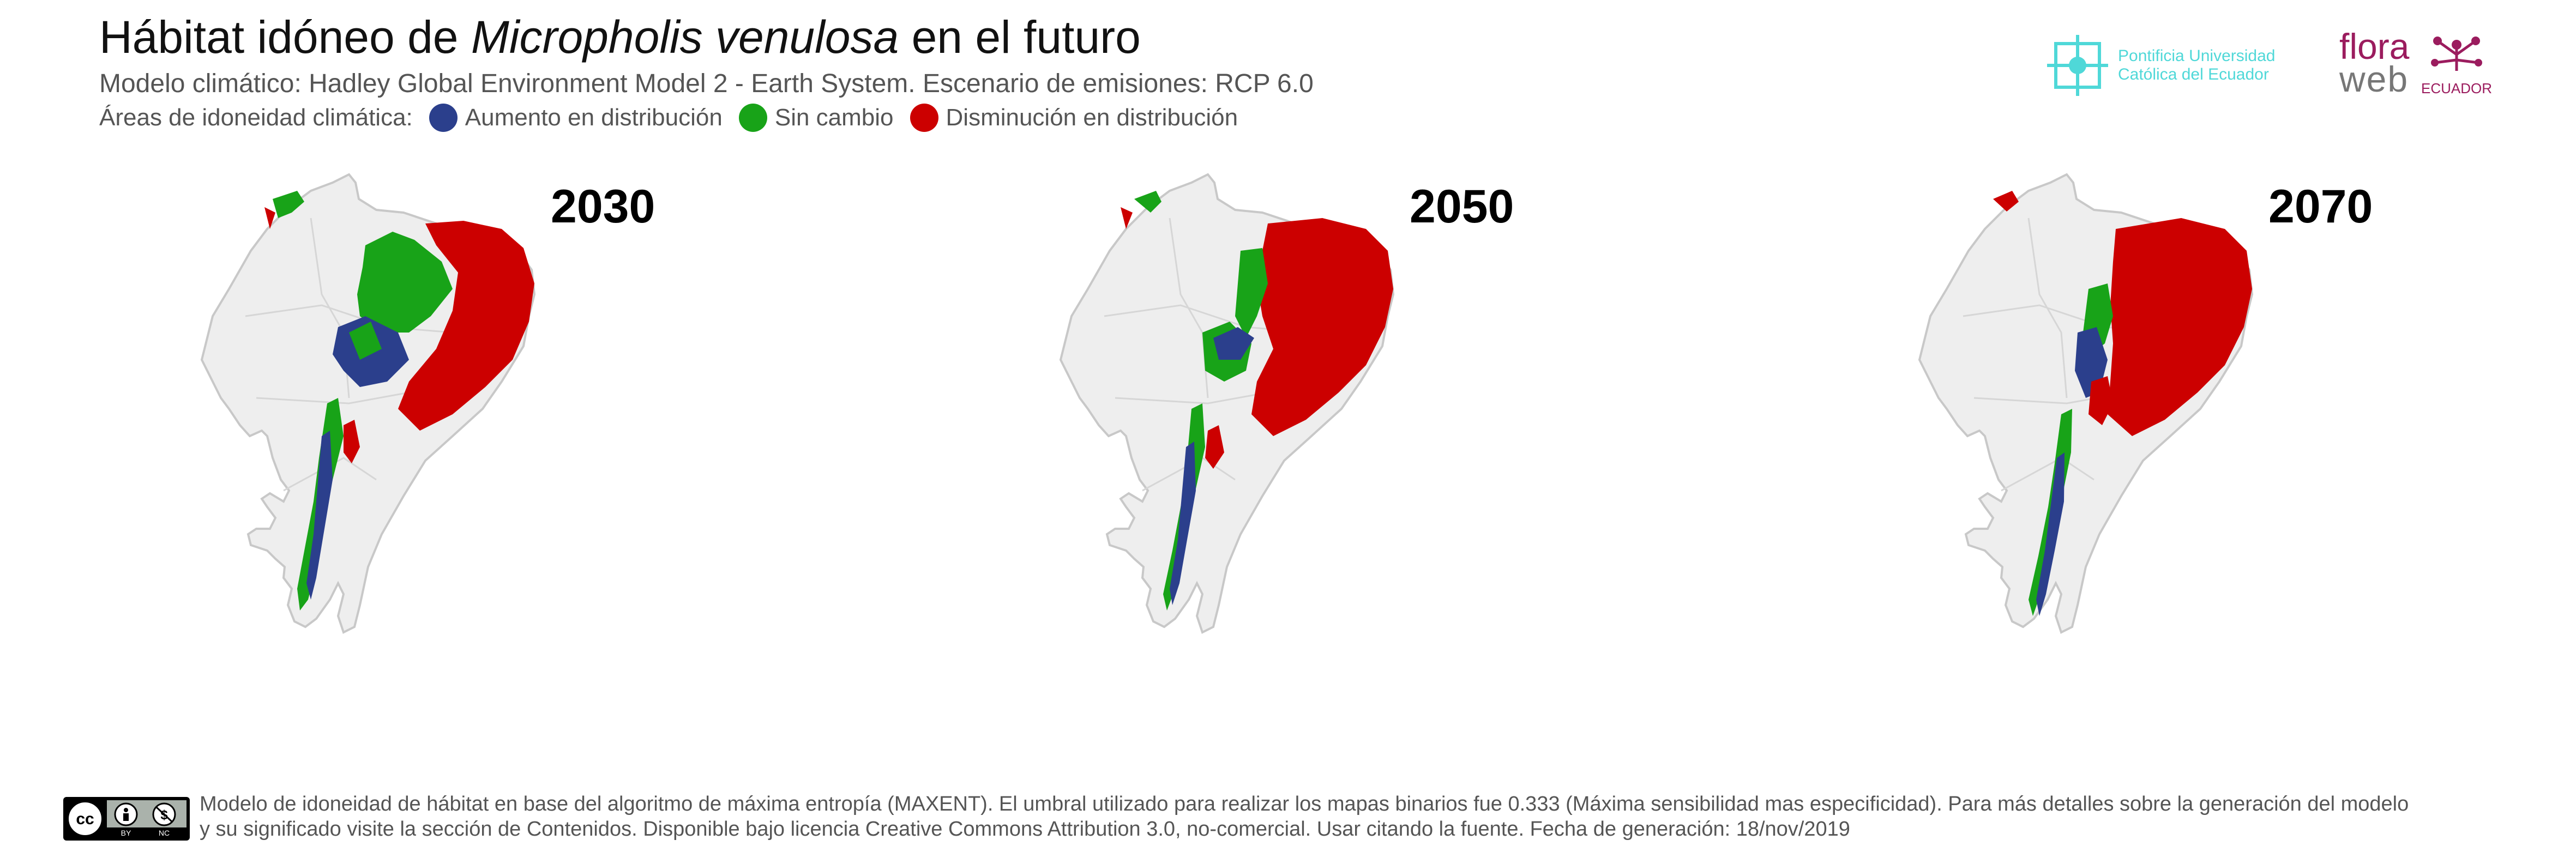 This screenshot has width=2576, height=858. What do you see at coordinates (85, 819) in the screenshot?
I see `svg-text: cc` at bounding box center [85, 819].